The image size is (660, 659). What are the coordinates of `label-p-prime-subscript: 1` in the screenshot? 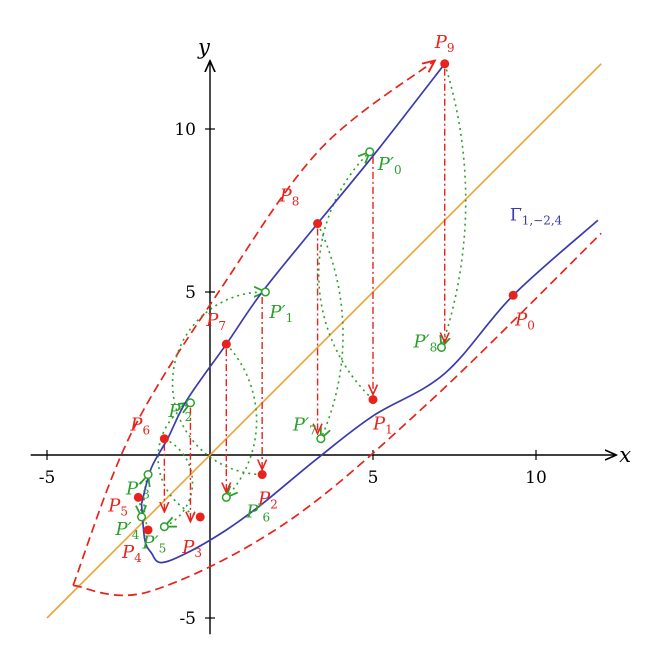 It's located at (290, 318).